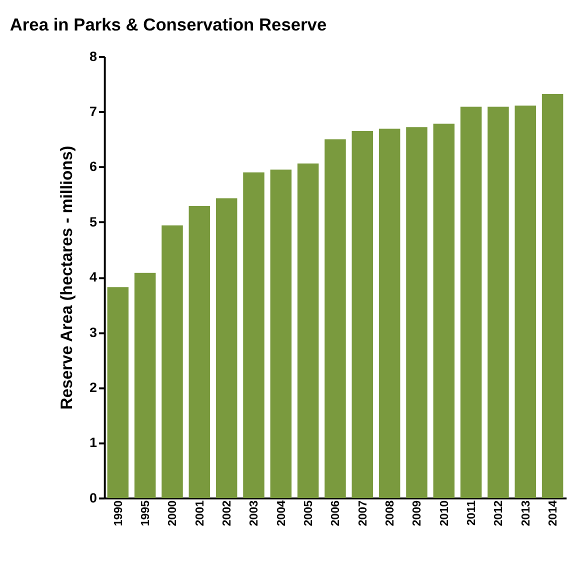 The width and height of the screenshot is (570, 572). What do you see at coordinates (227, 513) in the screenshot?
I see `x-tick-label: 2002` at bounding box center [227, 513].